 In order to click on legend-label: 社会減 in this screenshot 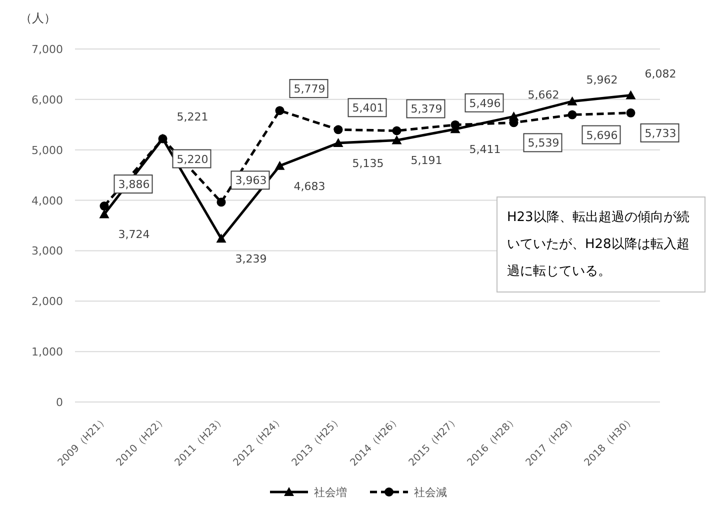, I will do `click(430, 492)`.